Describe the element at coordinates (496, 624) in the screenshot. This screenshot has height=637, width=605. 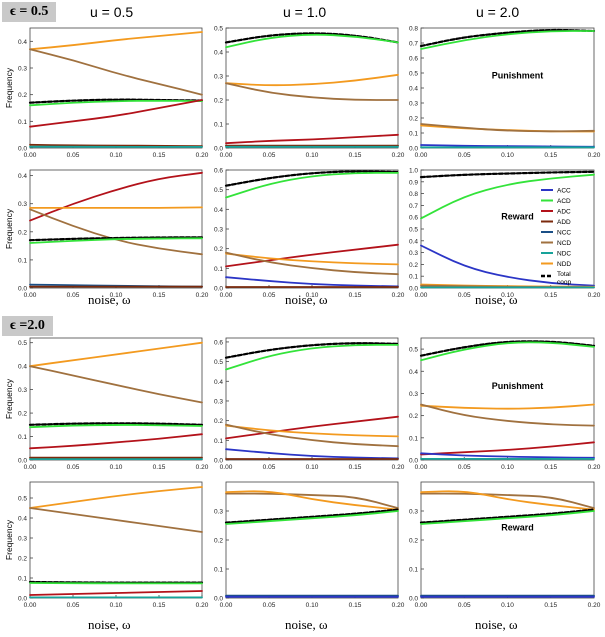
I see `xlabel-bottom-3: noise, ω` at that location.